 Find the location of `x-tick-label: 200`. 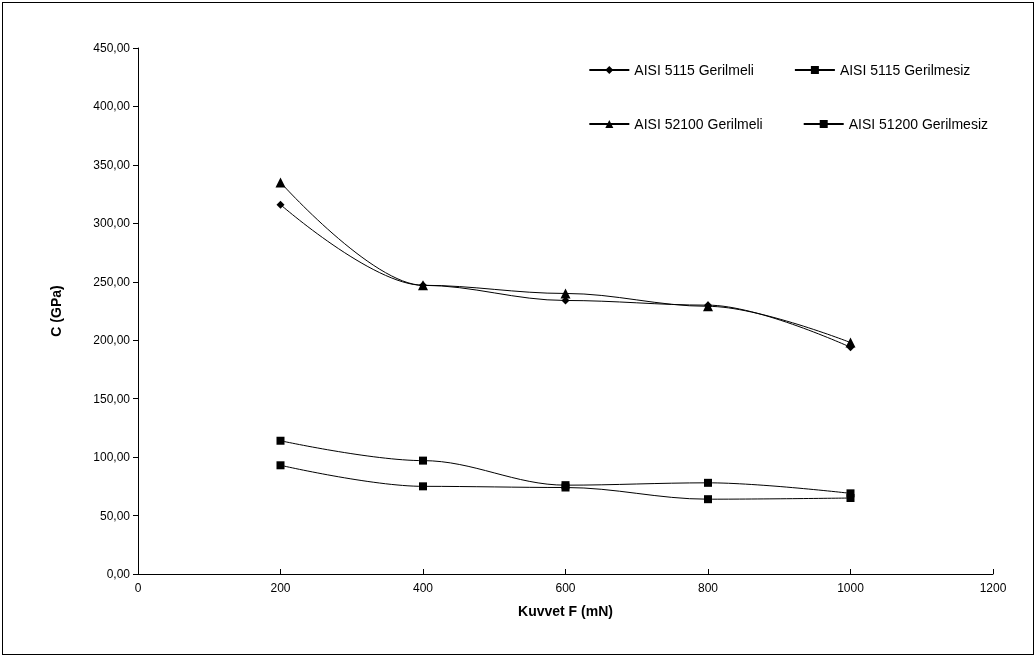

x-tick-label: 200 is located at coordinates (280, 588).